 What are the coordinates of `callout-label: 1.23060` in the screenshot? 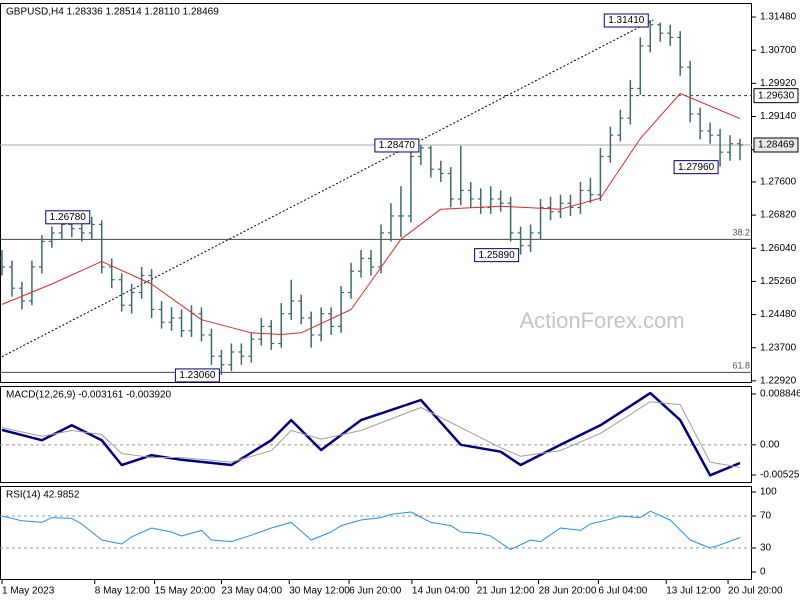 It's located at (197, 375).